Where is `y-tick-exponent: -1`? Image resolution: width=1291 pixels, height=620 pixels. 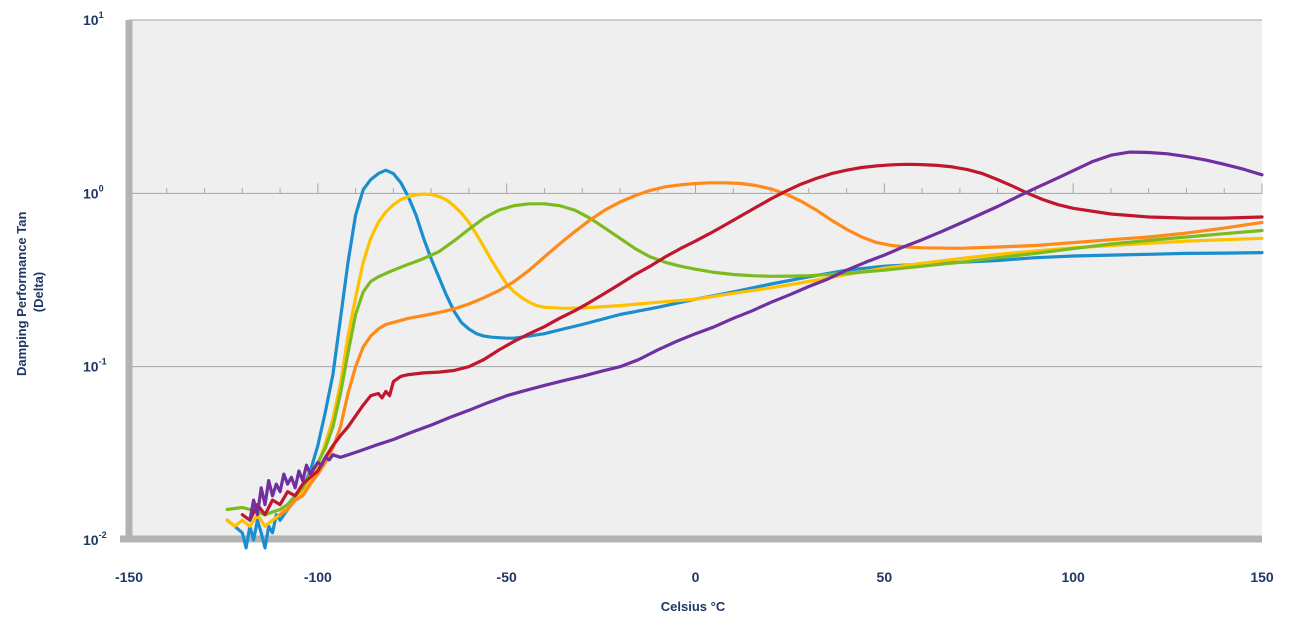
y-tick-exponent: -1 is located at coordinates (103, 362).